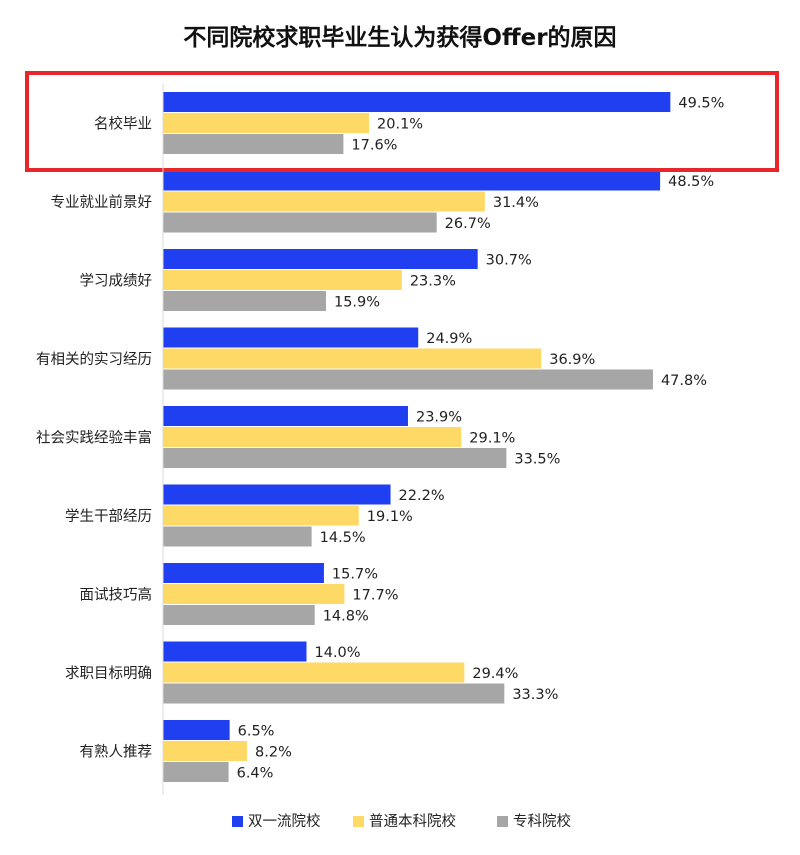 The width and height of the screenshot is (800, 855). I want to click on data-label: 14.8%, so click(346, 617).